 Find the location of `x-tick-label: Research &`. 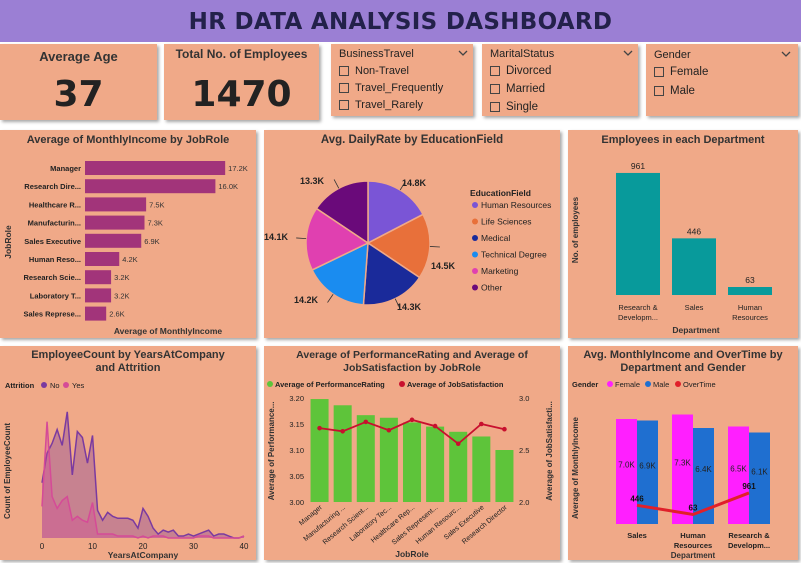

x-tick-label: Research & is located at coordinates (637, 307).